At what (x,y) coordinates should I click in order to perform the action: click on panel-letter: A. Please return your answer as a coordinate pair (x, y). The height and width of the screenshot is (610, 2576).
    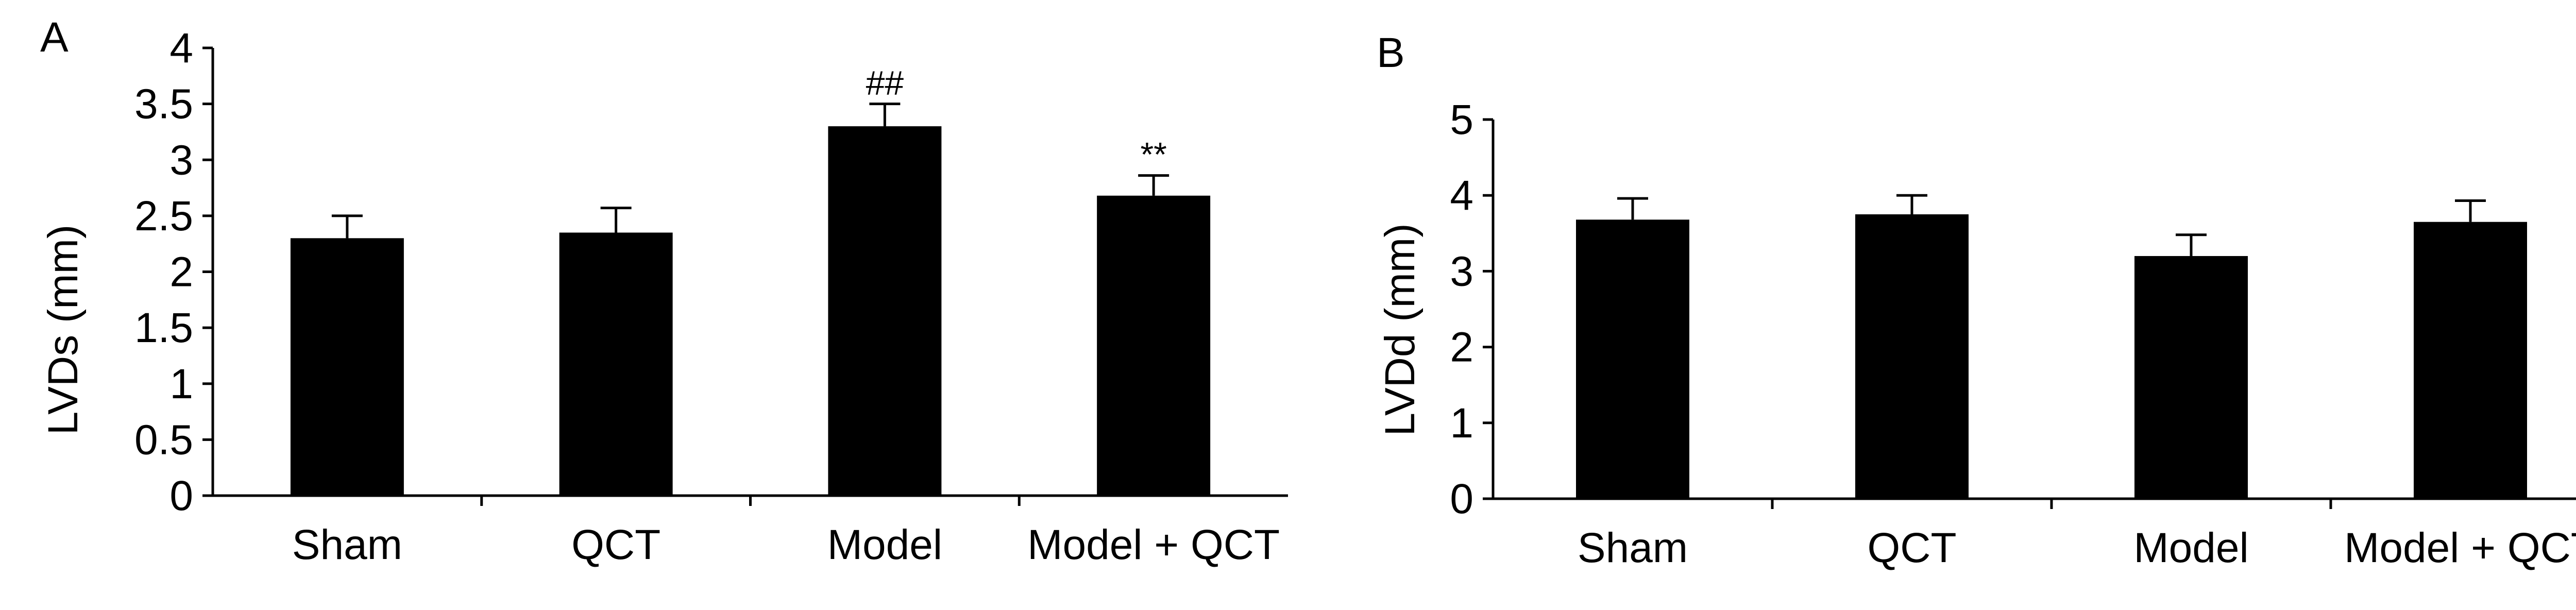
    Looking at the image, I should click on (54, 38).